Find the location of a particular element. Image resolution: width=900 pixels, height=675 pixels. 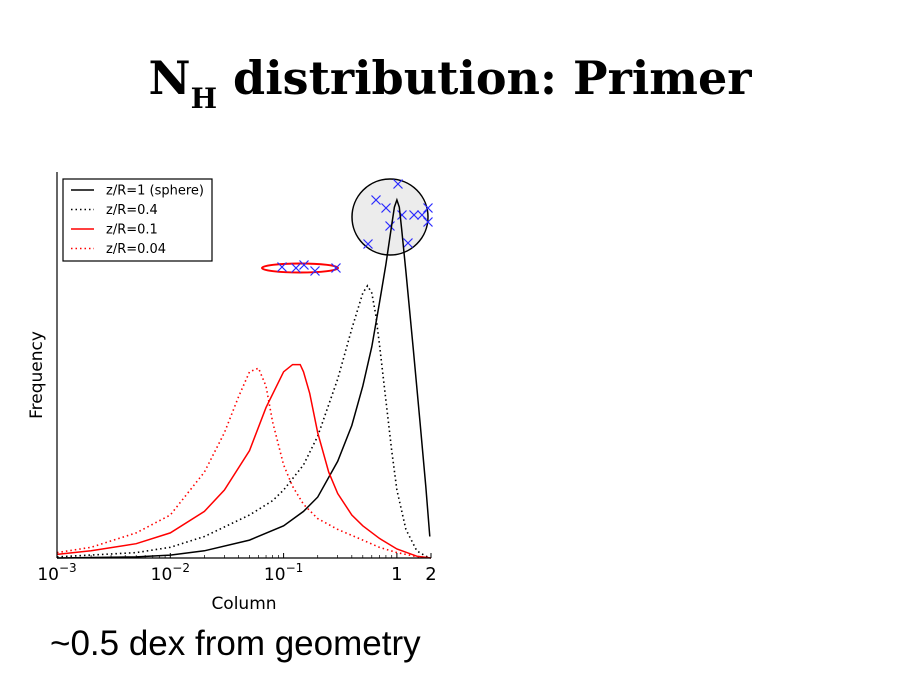

x-tick-label-5: 2 is located at coordinates (430, 574).